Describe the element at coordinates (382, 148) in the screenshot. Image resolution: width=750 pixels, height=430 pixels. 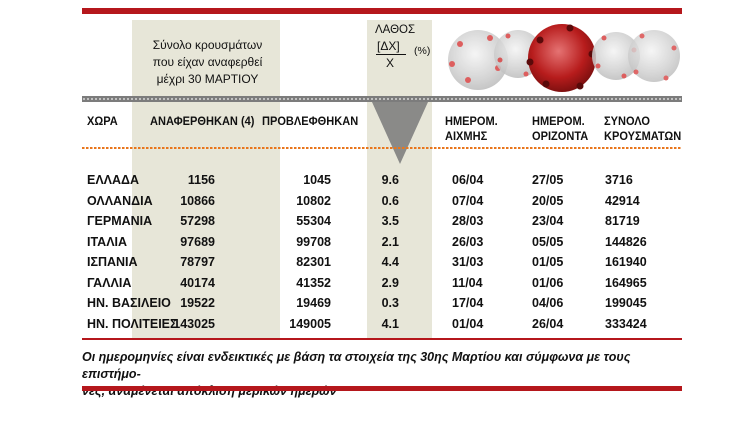
I see `orange-divider` at that location.